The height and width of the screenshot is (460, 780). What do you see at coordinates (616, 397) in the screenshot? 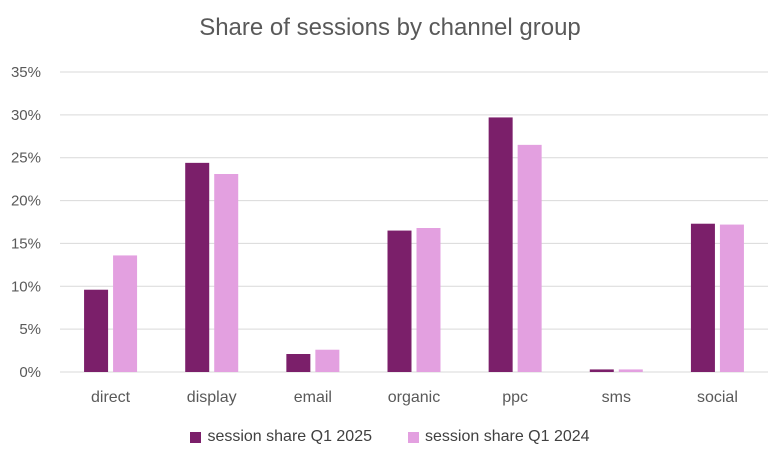
I see `x-tick-label: sms` at bounding box center [616, 397].